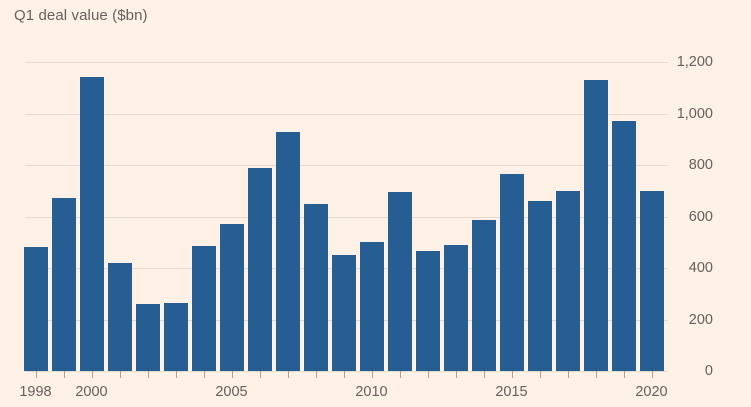 The height and width of the screenshot is (407, 751). What do you see at coordinates (595, 225) in the screenshot?
I see `bar-2018` at bounding box center [595, 225].